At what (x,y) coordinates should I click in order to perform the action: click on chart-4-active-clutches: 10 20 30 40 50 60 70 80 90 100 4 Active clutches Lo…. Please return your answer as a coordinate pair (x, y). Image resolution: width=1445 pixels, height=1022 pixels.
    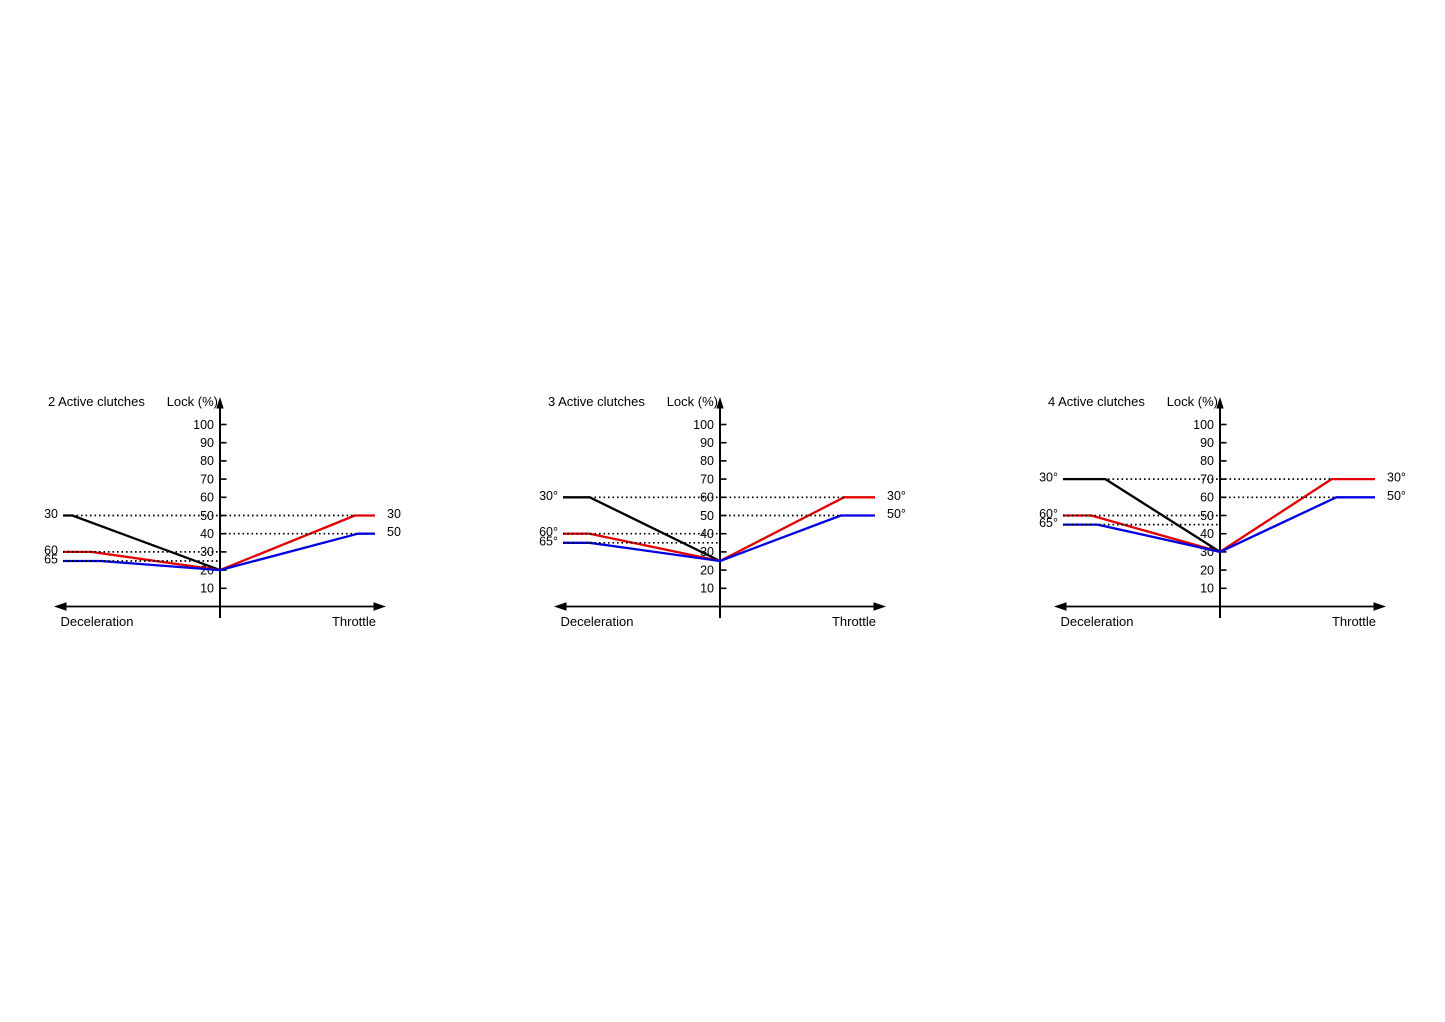
    Looking at the image, I should click on (1230, 512).